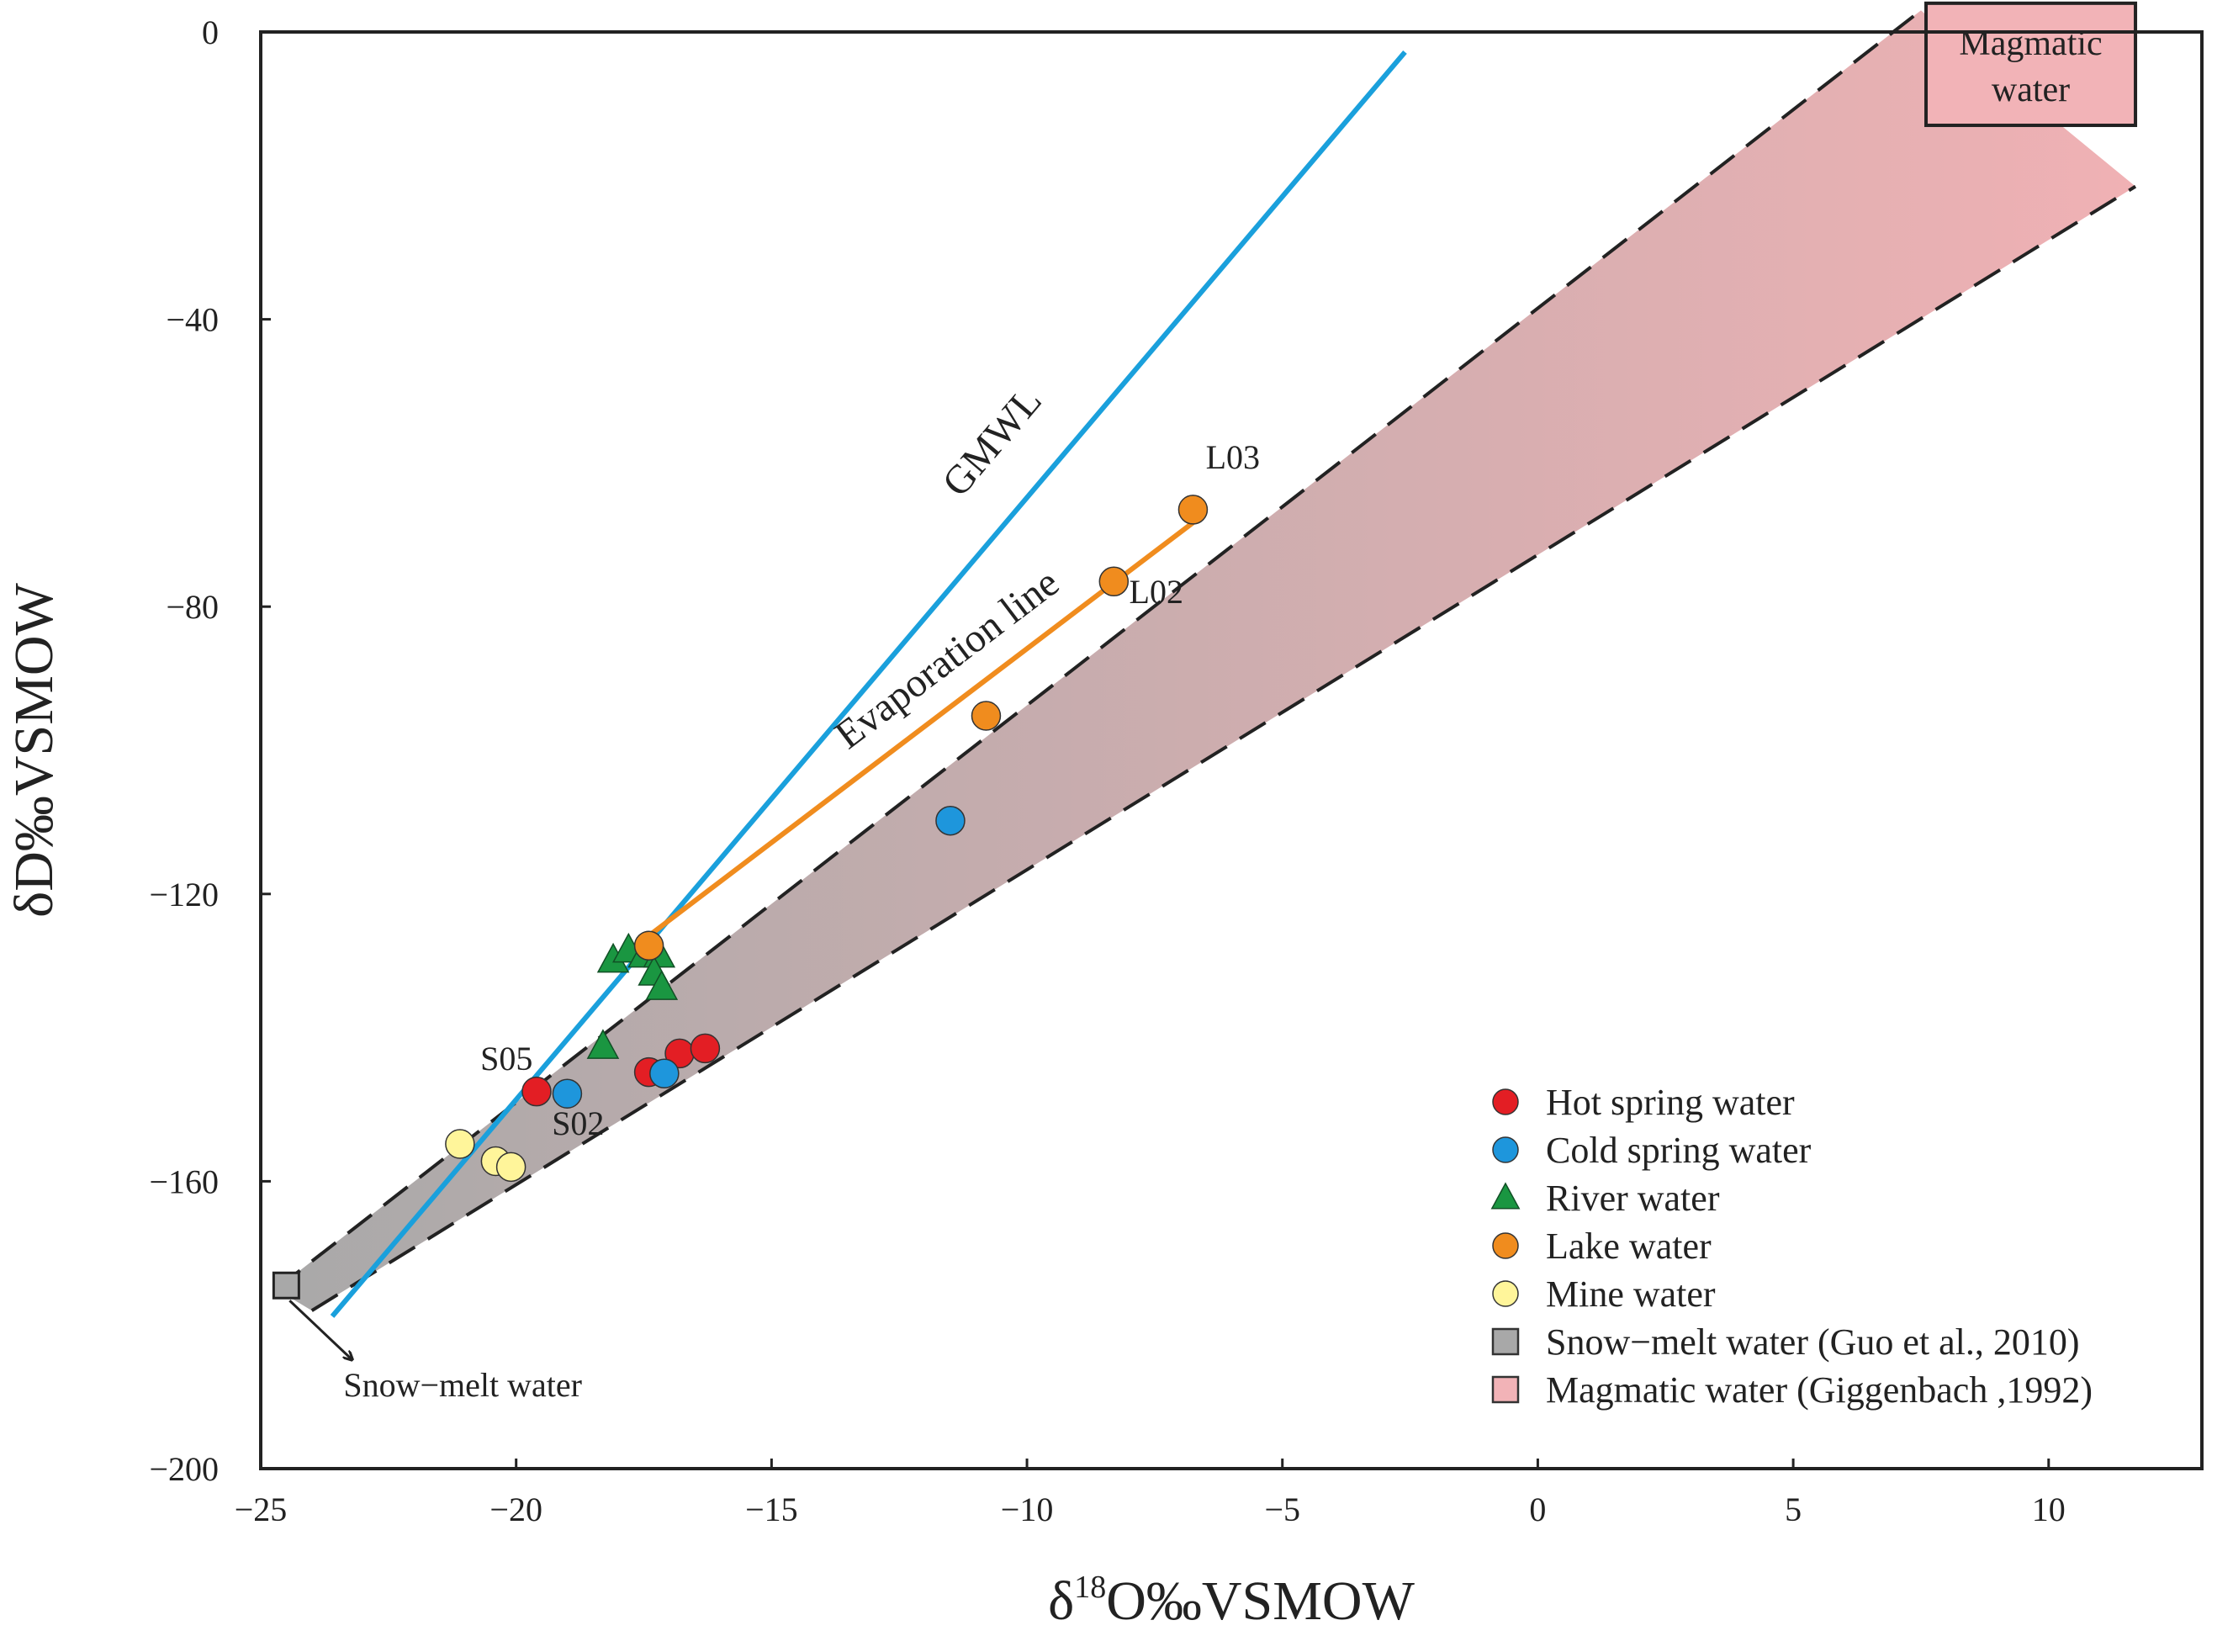  What do you see at coordinates (320, 1329) in the screenshot?
I see `snowmelt-arrow` at bounding box center [320, 1329].